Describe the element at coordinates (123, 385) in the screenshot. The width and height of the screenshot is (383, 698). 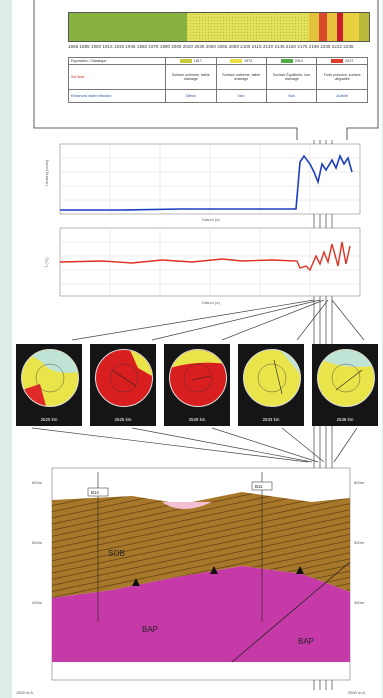
I see `disc-image-2: 2525 km` at that location.